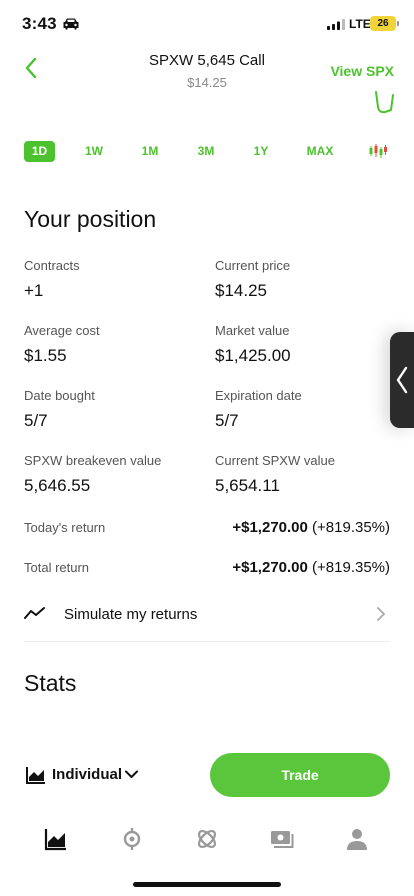 This screenshot has width=414, height=896. What do you see at coordinates (94, 151) in the screenshot?
I see `tab-1w: 1W` at bounding box center [94, 151].